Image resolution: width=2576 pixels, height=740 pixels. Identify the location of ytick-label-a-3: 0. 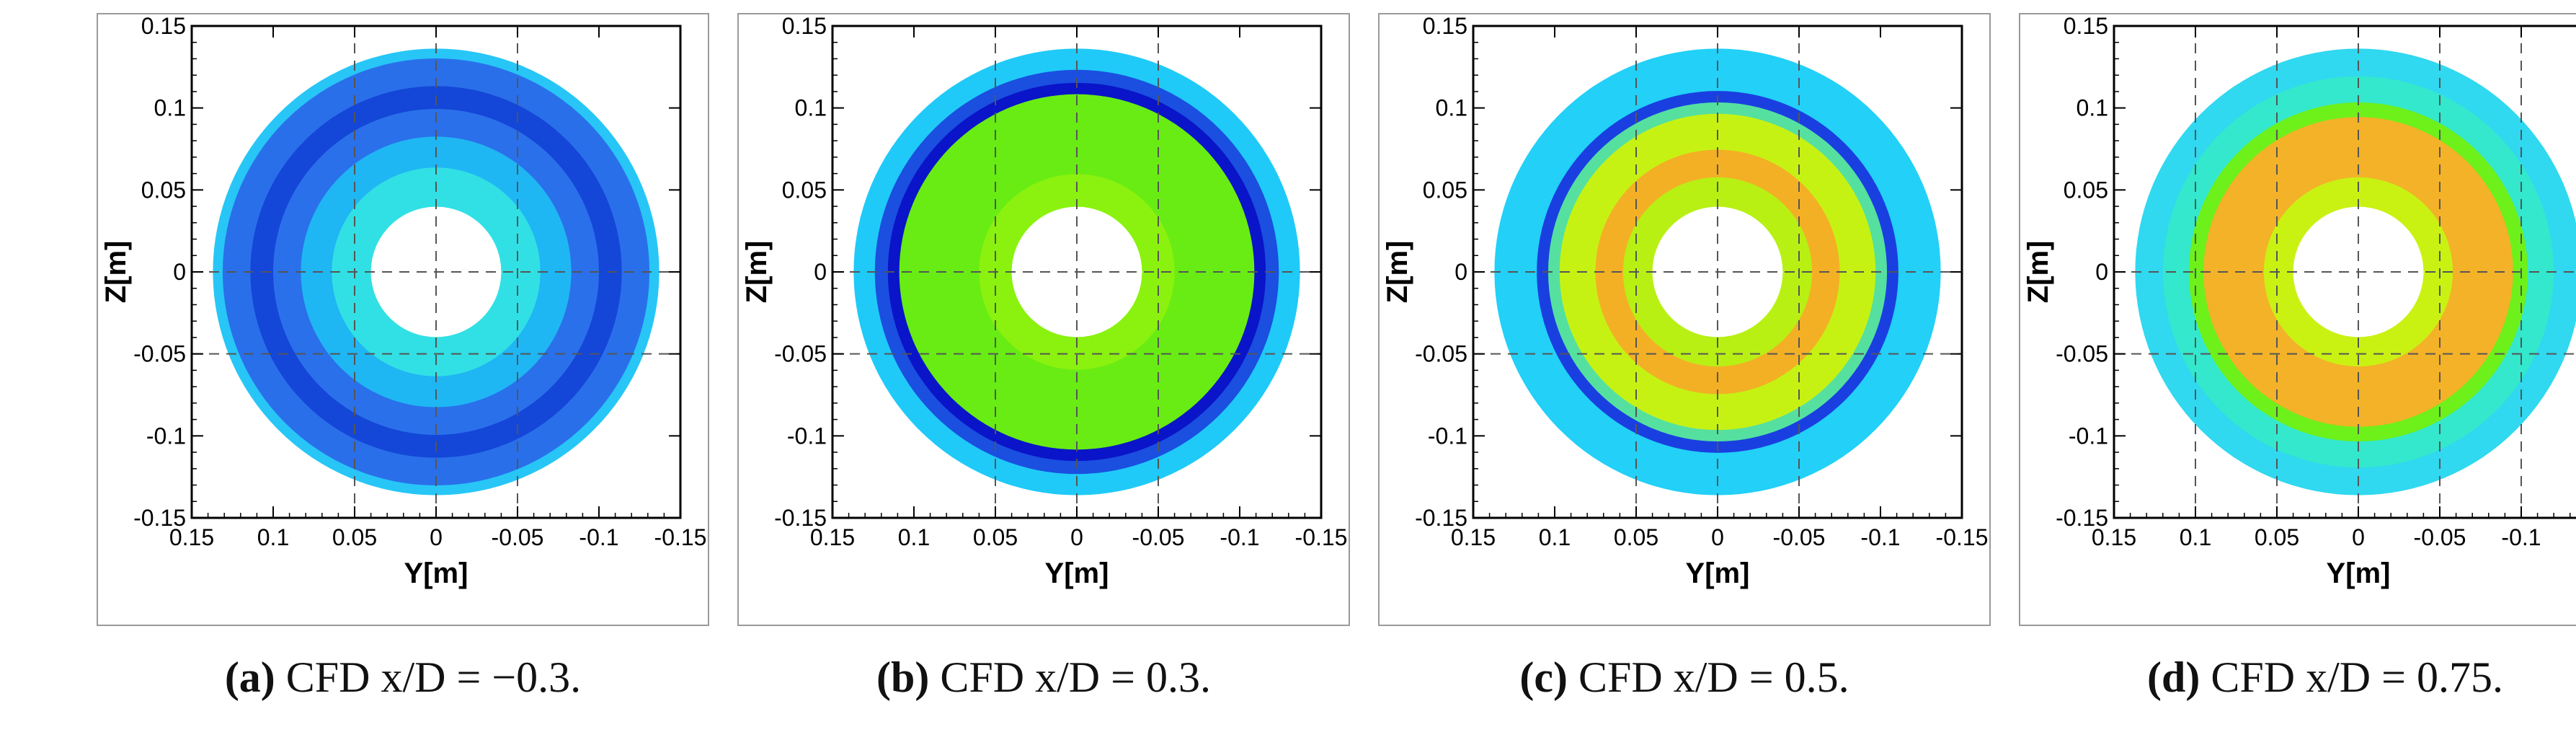
(179, 272).